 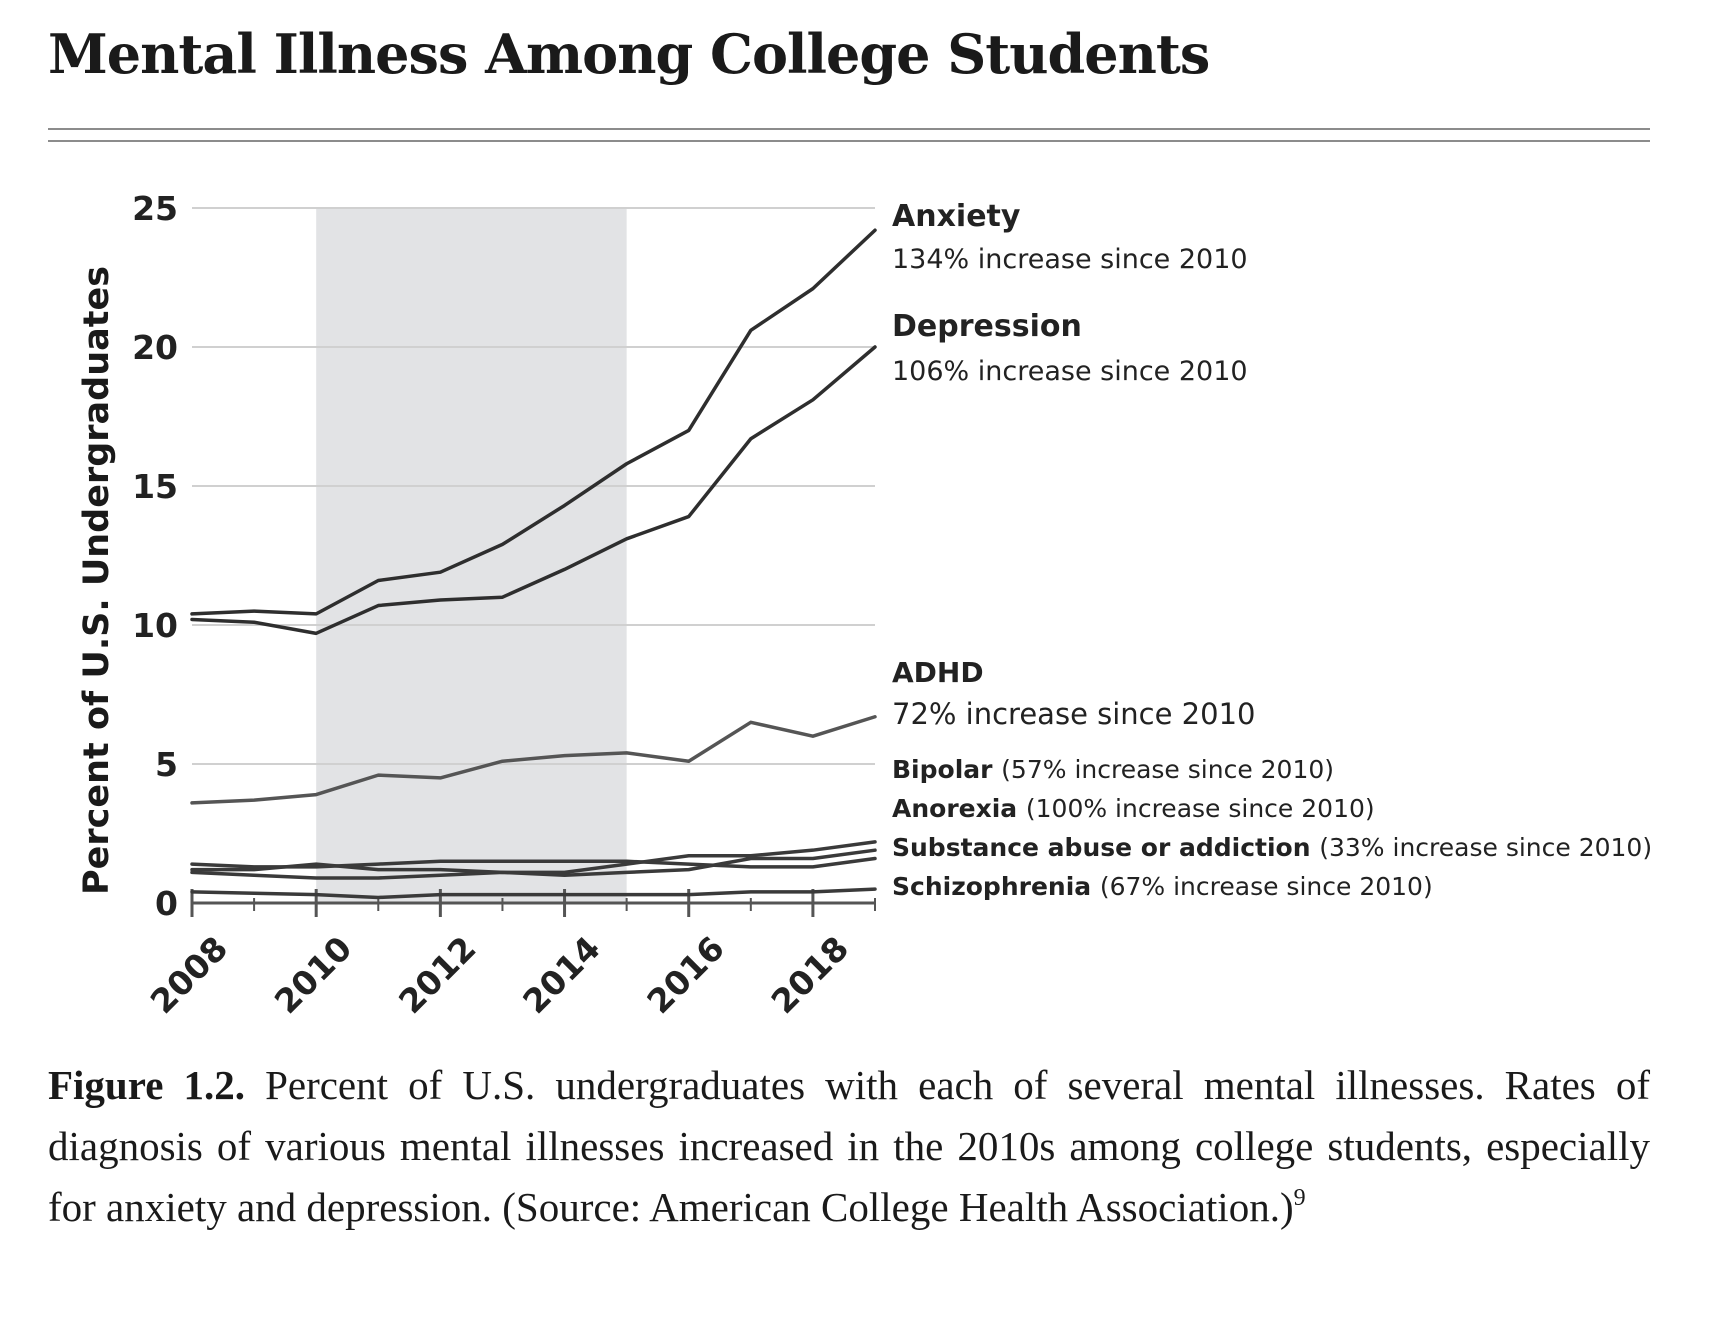 What do you see at coordinates (810, 975) in the screenshot?
I see `x-tick-label: 2018` at bounding box center [810, 975].